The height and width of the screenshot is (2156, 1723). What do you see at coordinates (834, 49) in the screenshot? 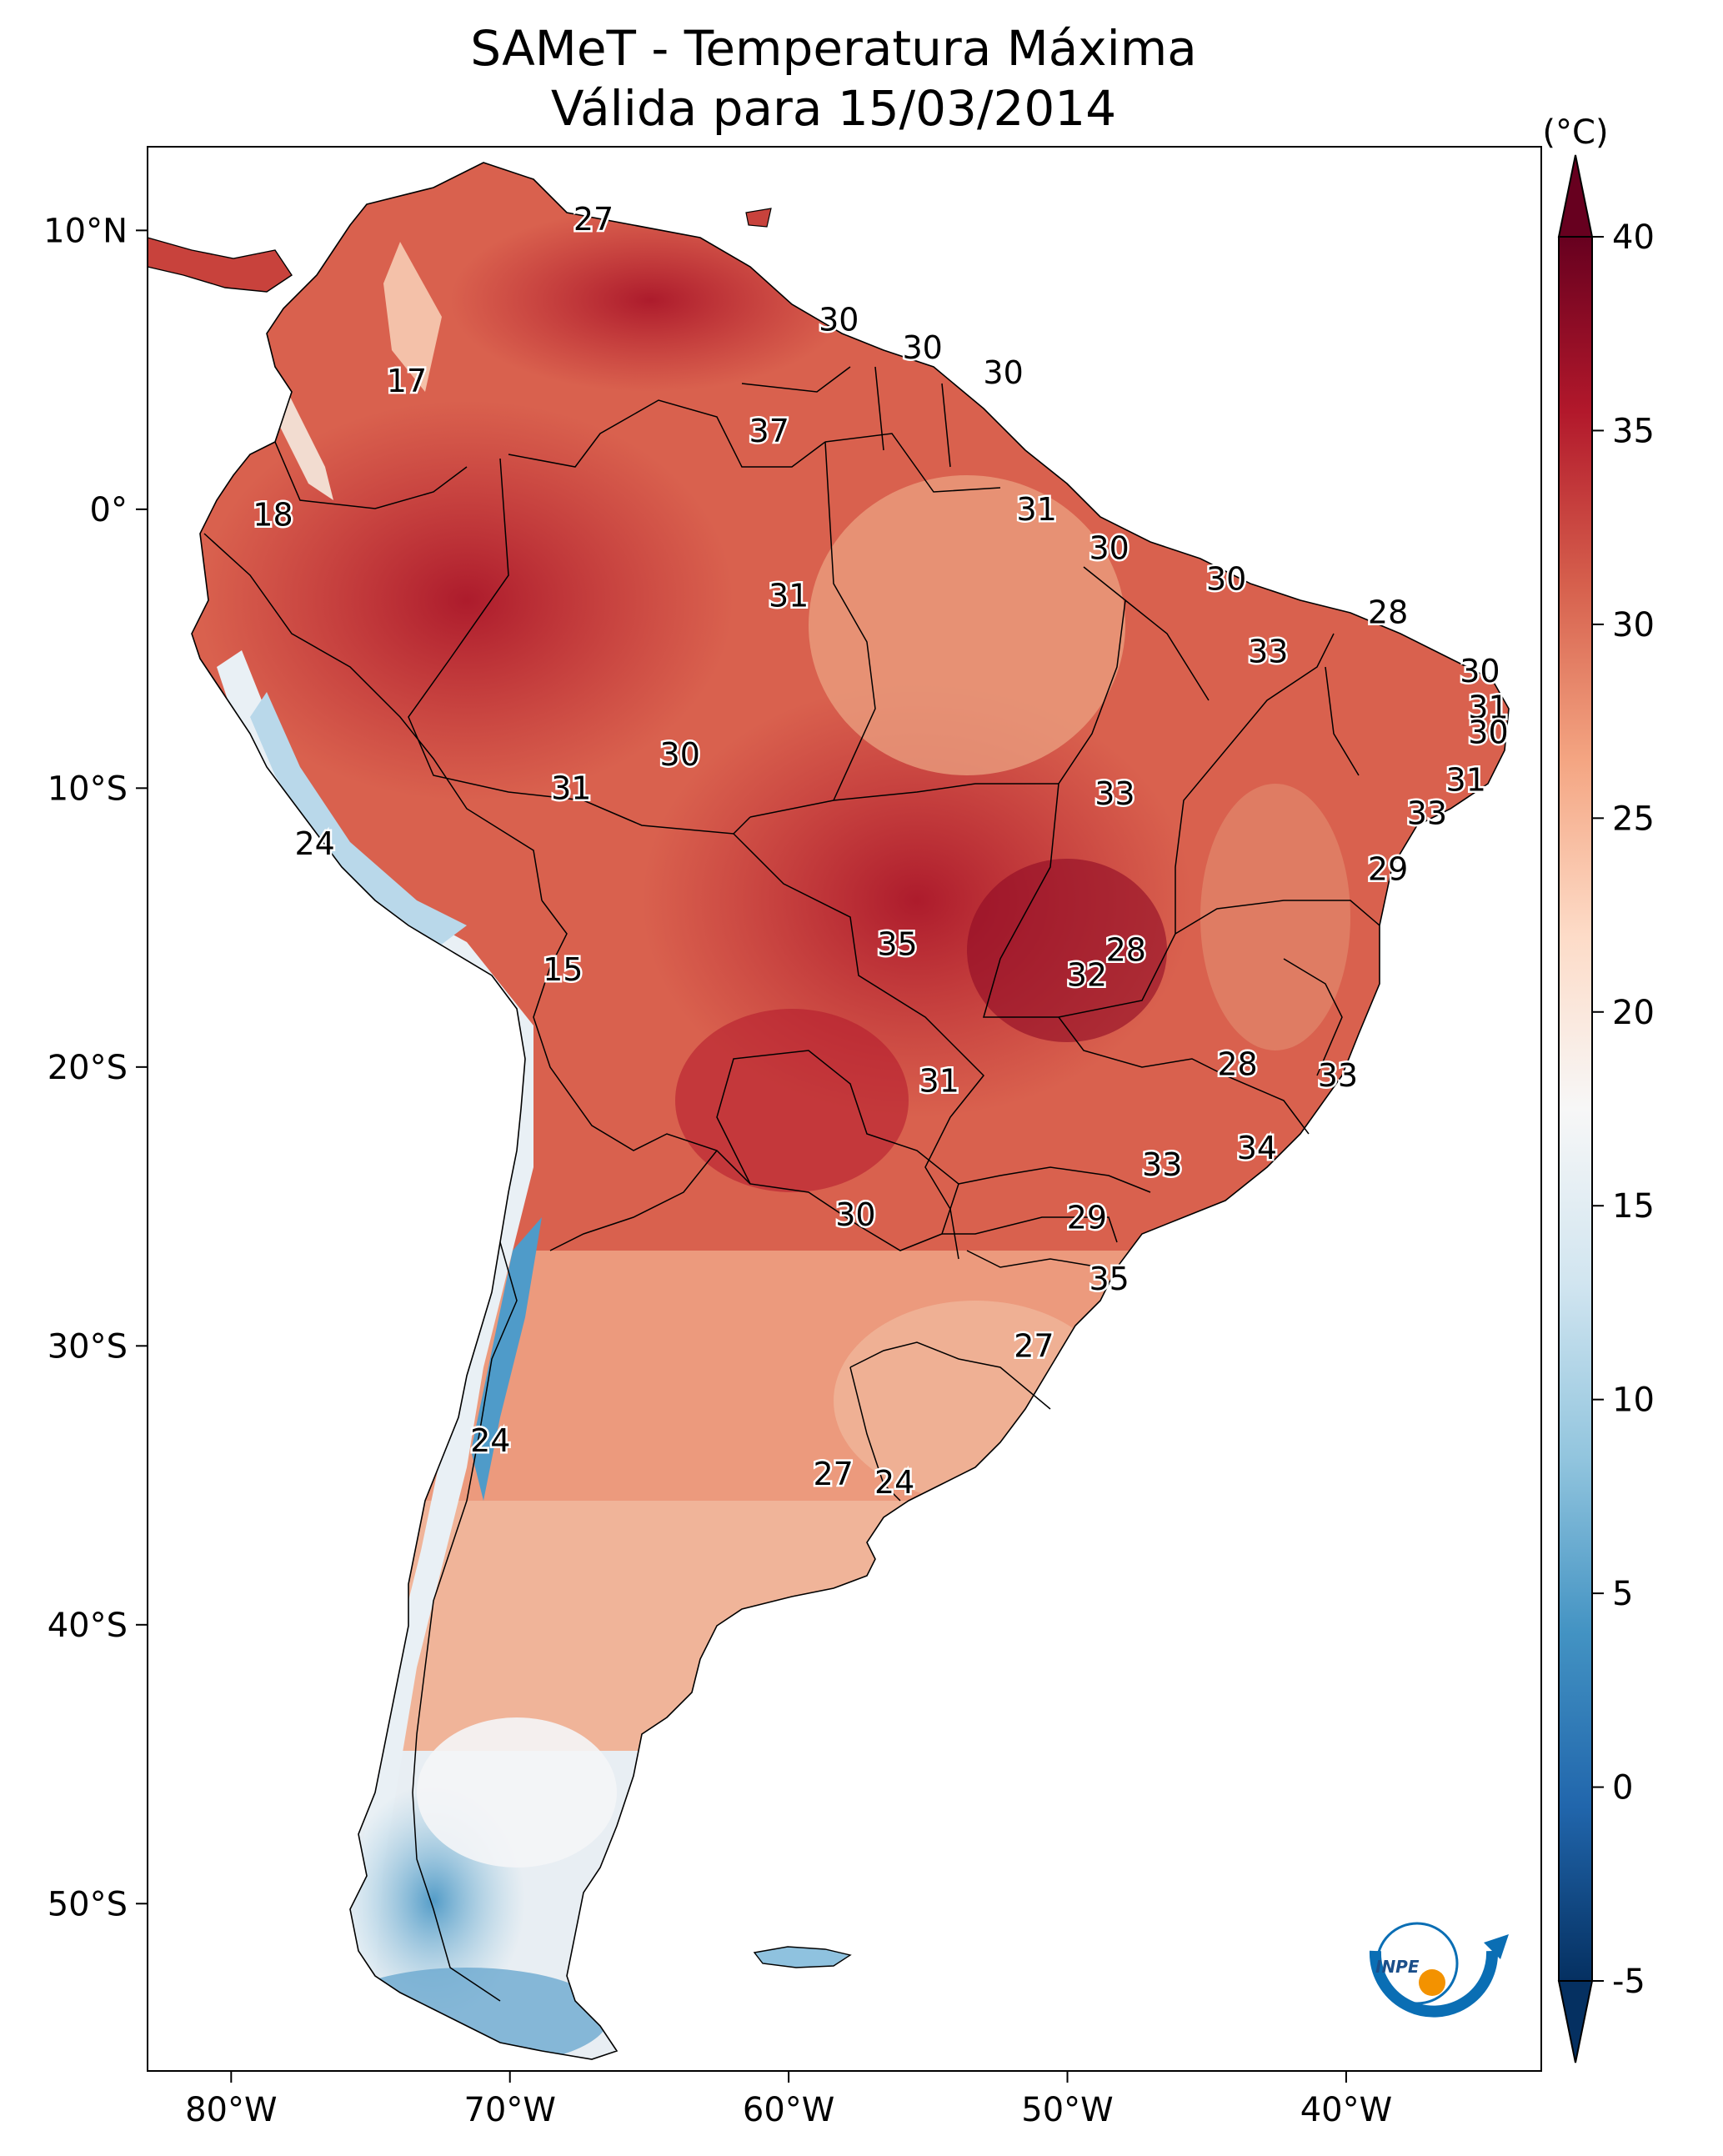
I see `title-line-1: SAMeT - Temperatura Máxima` at bounding box center [834, 49].